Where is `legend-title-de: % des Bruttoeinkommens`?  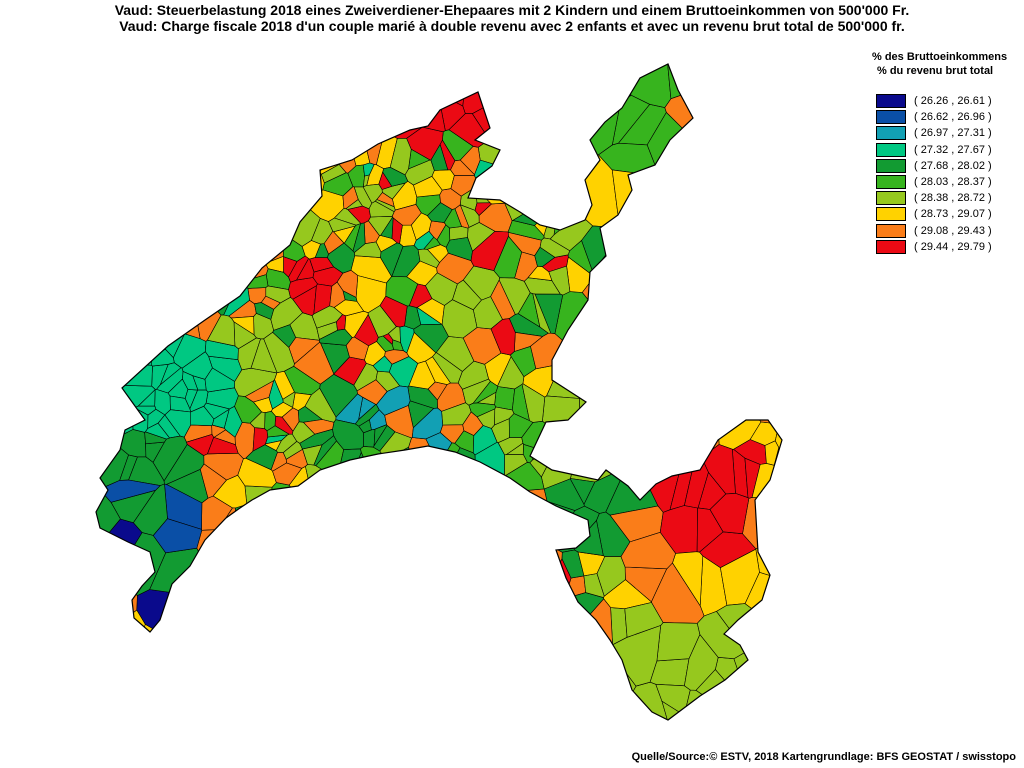
legend-title-de: % des Bruttoeinkommens is located at coordinates (940, 57).